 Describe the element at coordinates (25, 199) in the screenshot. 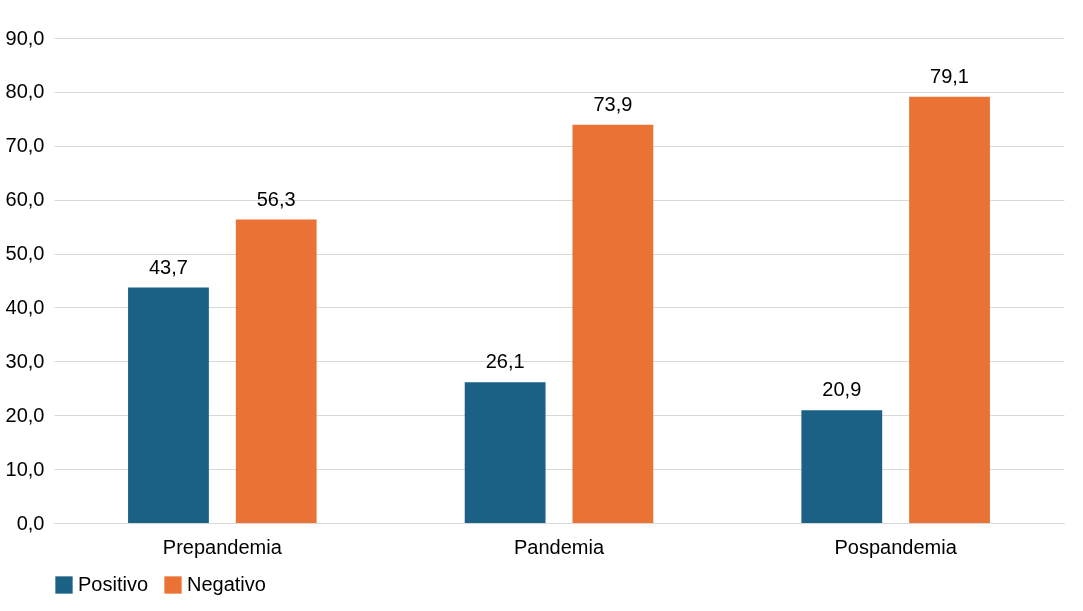

I see `y-tick-label: 60,0` at that location.